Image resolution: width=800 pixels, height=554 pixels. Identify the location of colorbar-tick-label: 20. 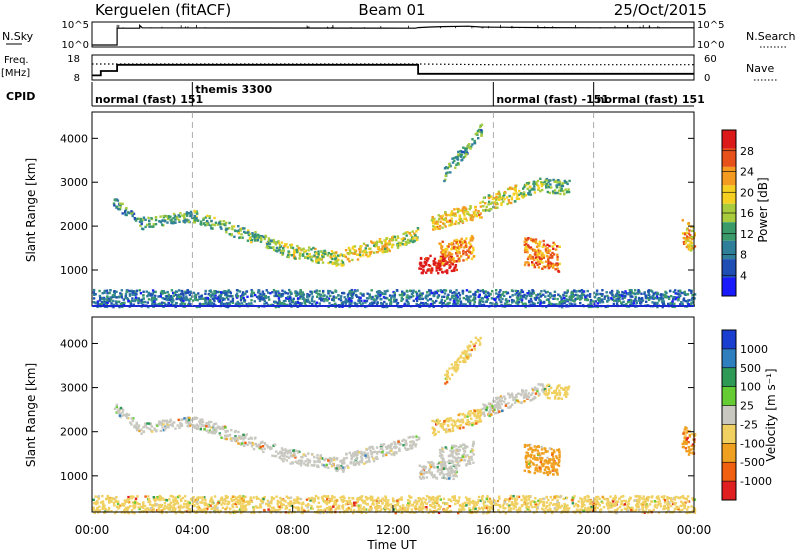
(747, 192).